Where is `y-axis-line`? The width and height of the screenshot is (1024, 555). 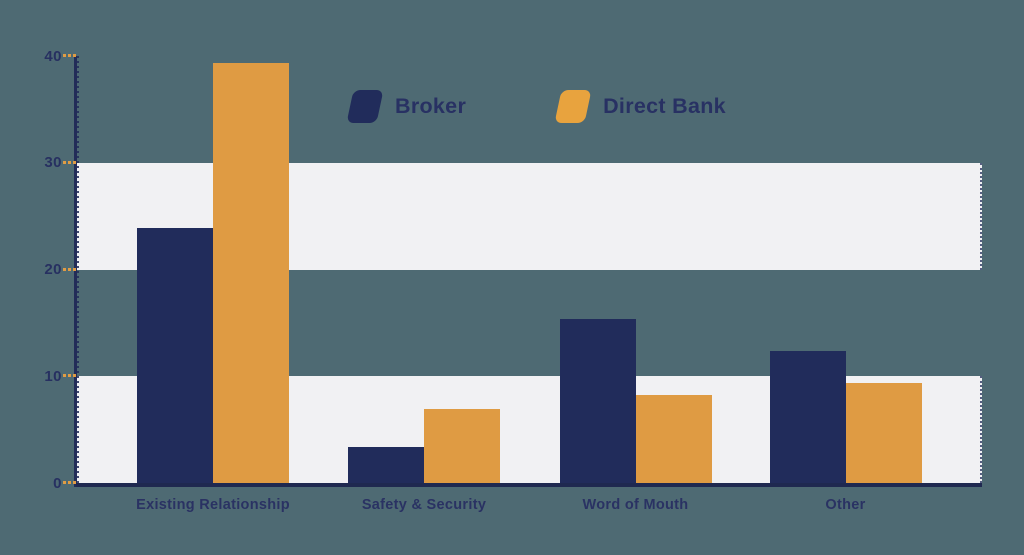 y-axis-line is located at coordinates (76, 271).